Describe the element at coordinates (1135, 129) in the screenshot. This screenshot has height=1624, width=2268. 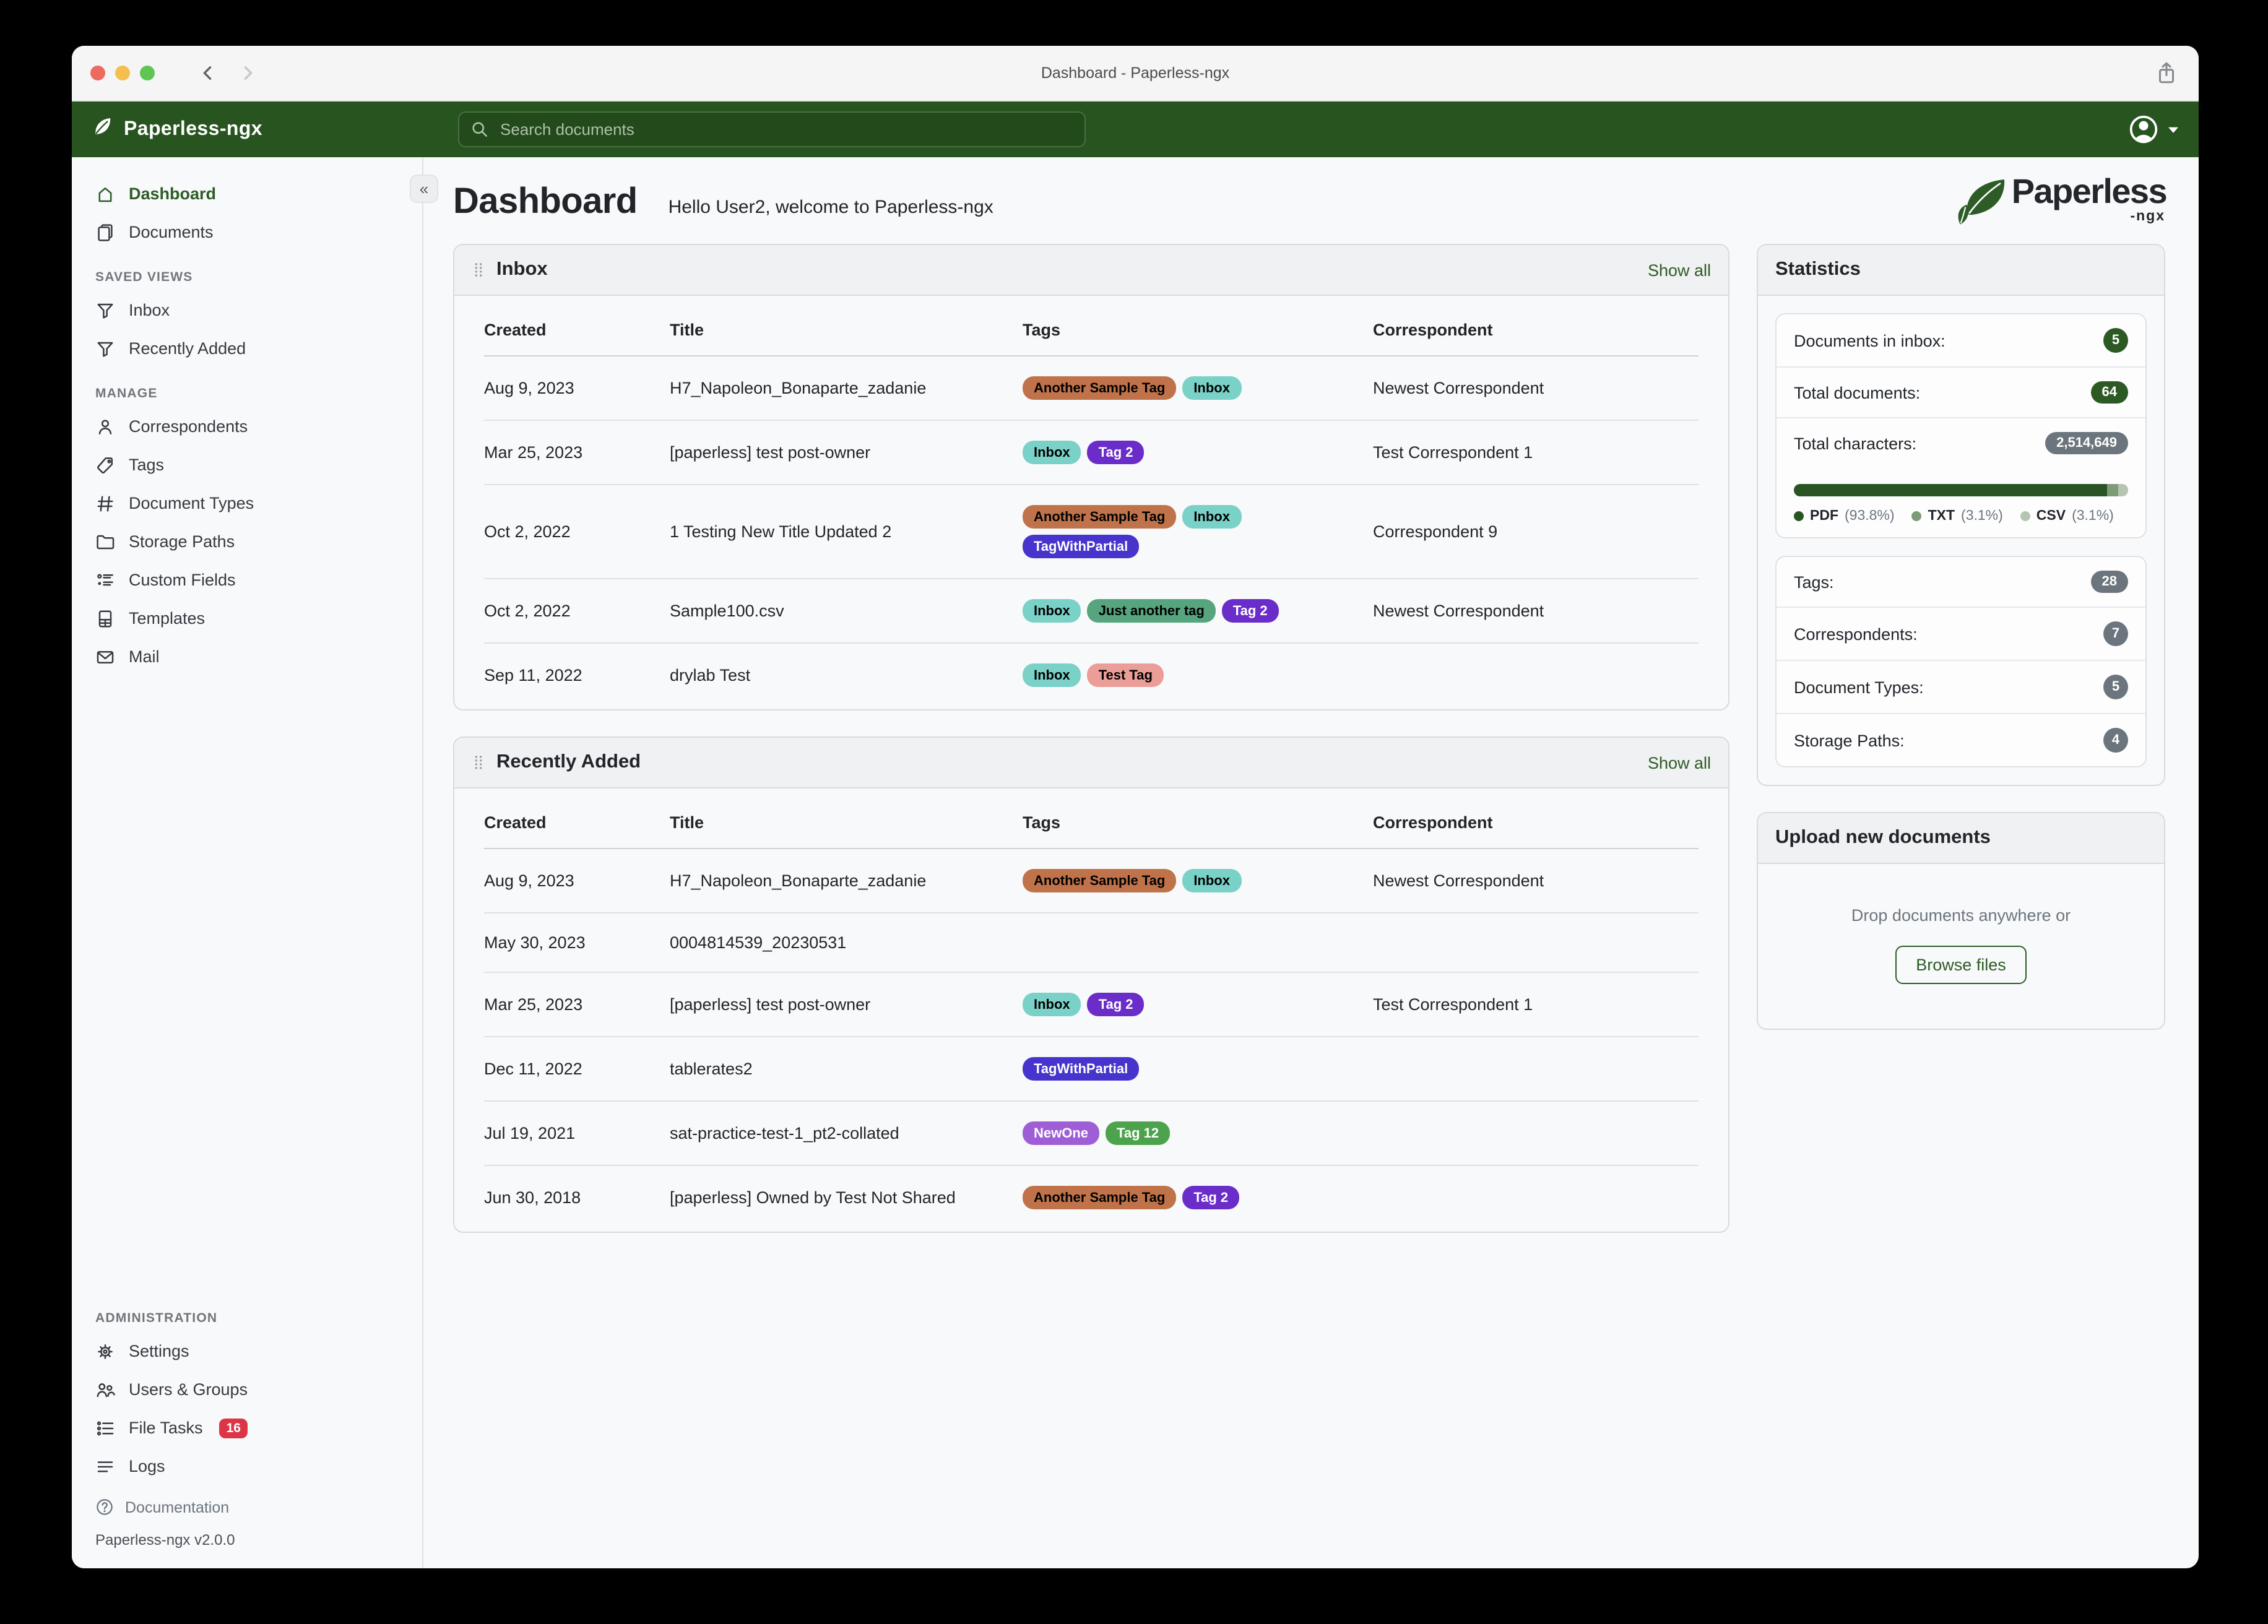
I see `top-navbar: Paperless-ngx` at that location.